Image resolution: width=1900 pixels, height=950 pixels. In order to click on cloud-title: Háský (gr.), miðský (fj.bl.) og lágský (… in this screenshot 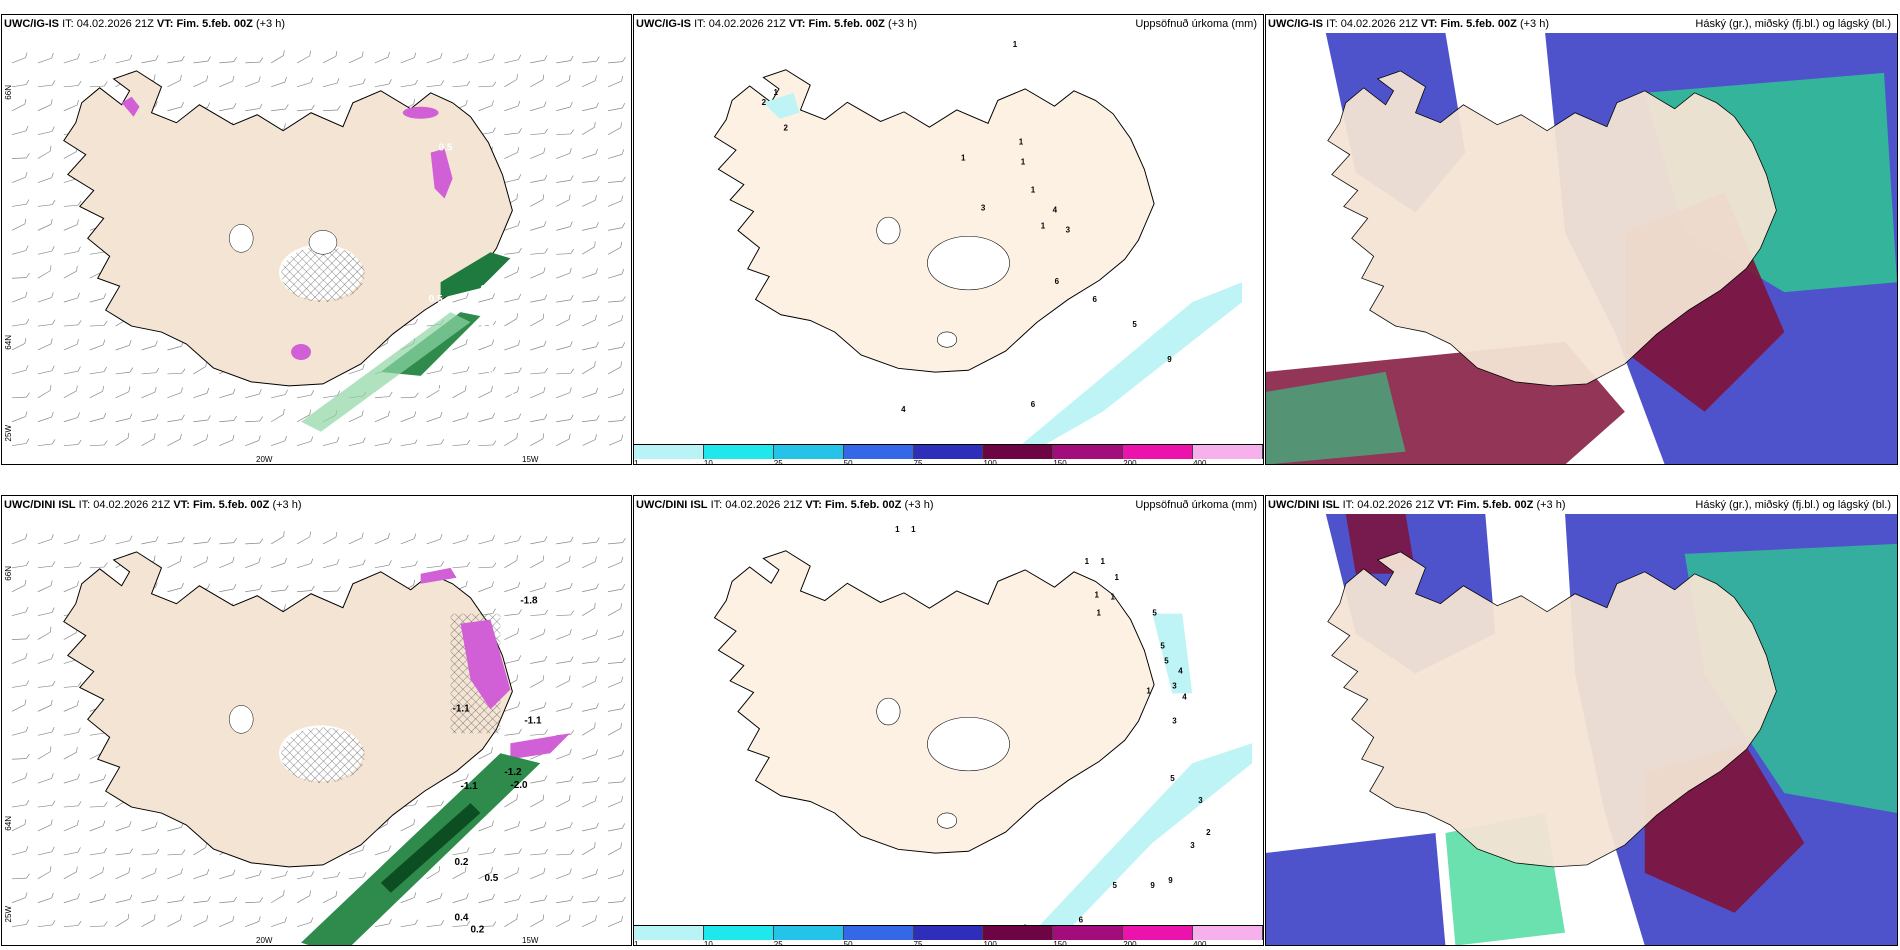, I will do `click(1793, 24)`.